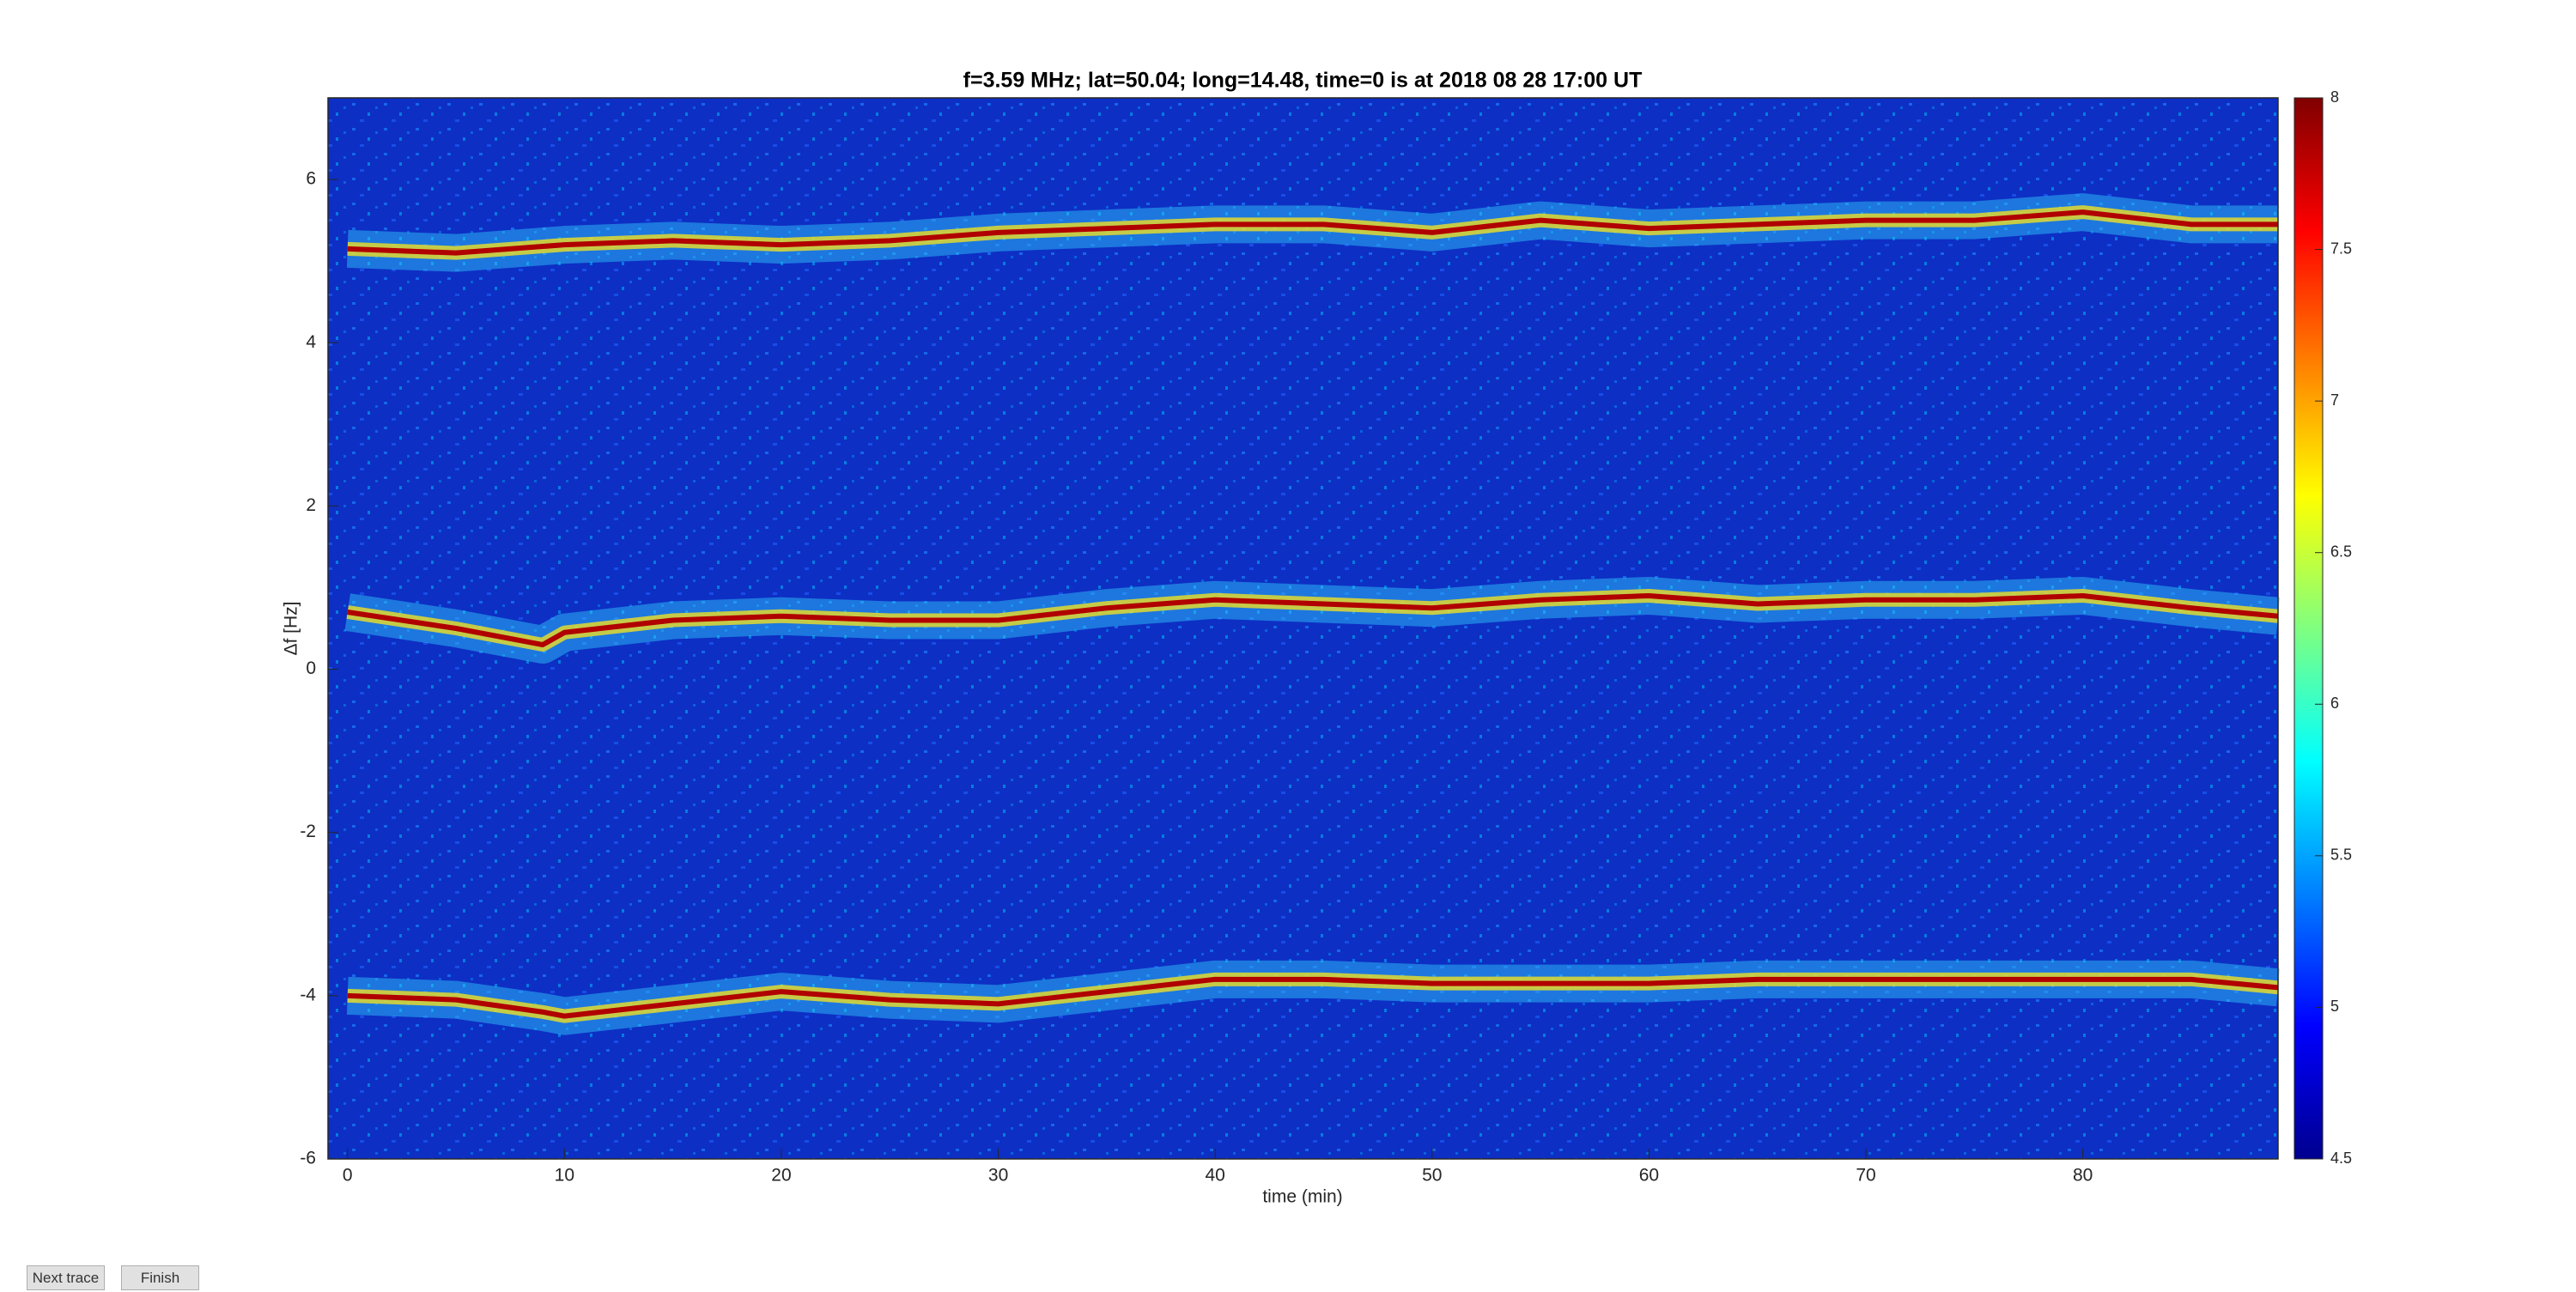 This screenshot has width=2576, height=1292. I want to click on x-tick-label: 0, so click(348, 1176).